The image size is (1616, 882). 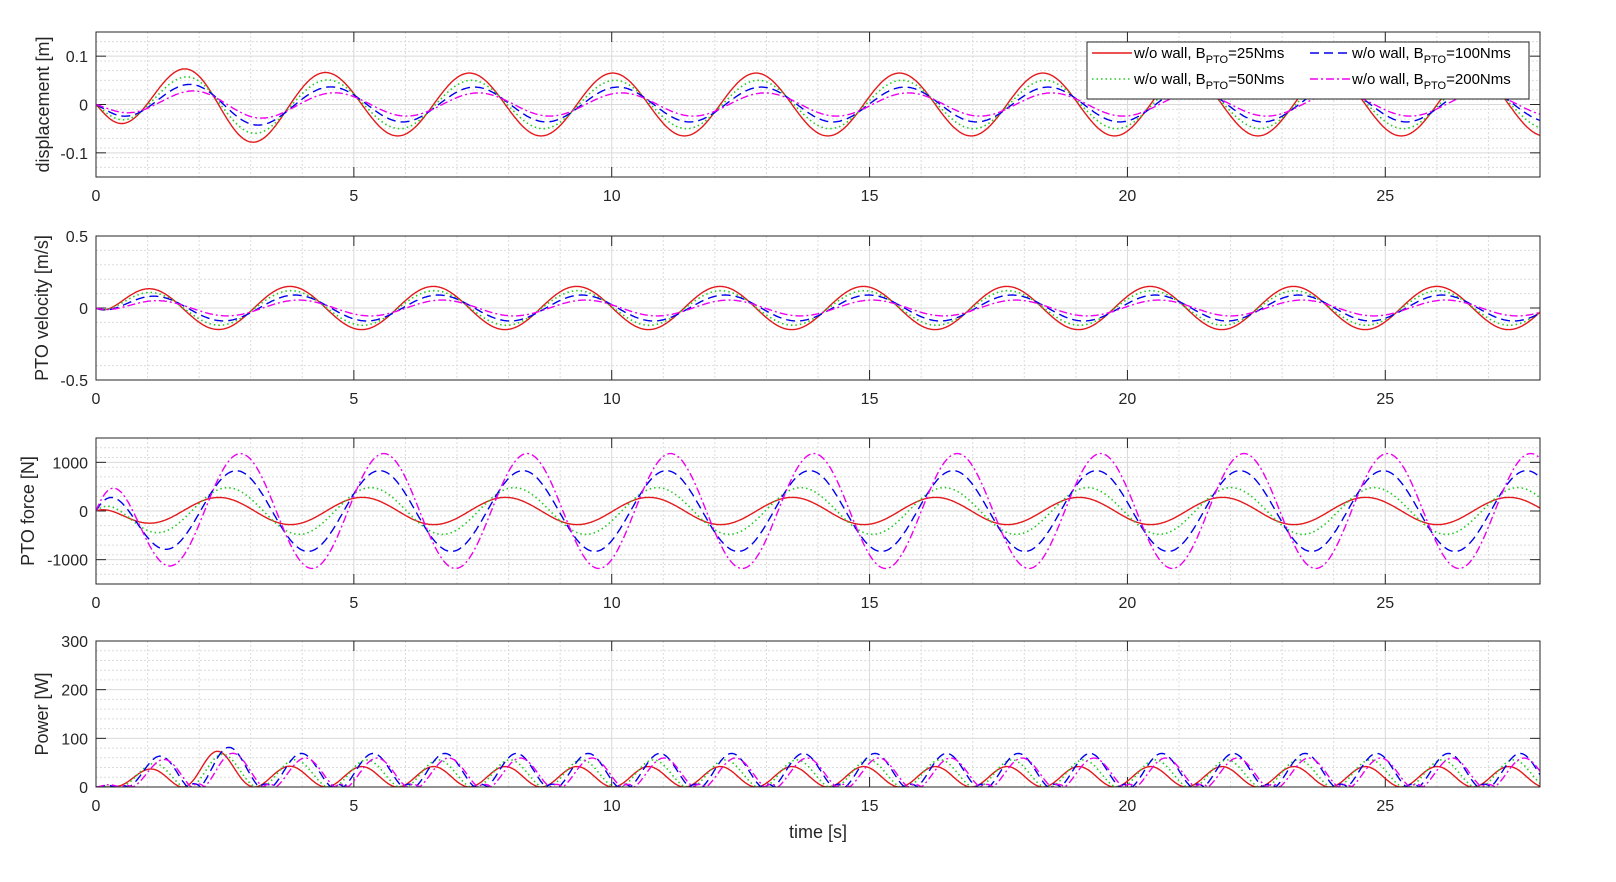 What do you see at coordinates (67, 561) in the screenshot?
I see `y-tick-label: -1000` at bounding box center [67, 561].